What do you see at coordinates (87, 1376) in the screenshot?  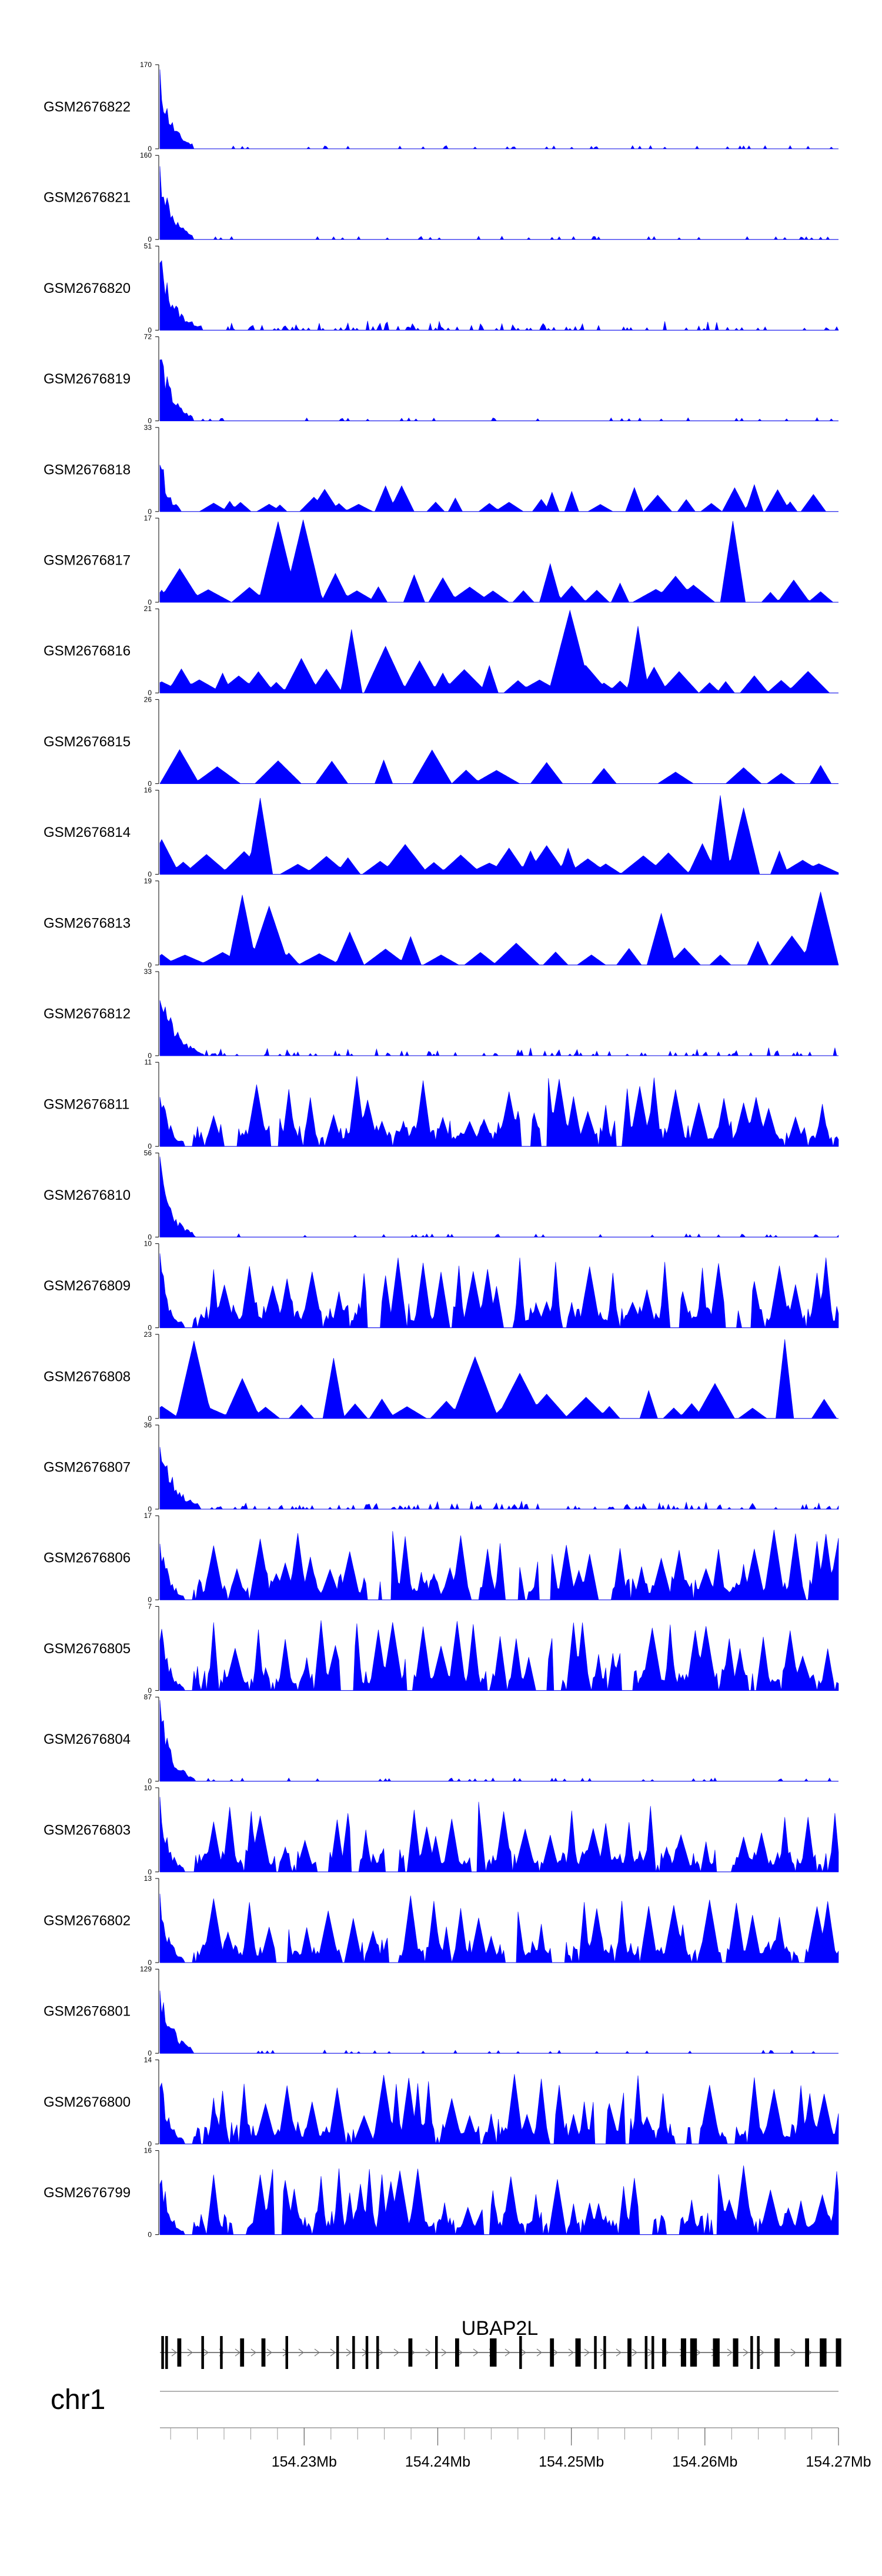 I see `track-label: GSM2676808` at bounding box center [87, 1376].